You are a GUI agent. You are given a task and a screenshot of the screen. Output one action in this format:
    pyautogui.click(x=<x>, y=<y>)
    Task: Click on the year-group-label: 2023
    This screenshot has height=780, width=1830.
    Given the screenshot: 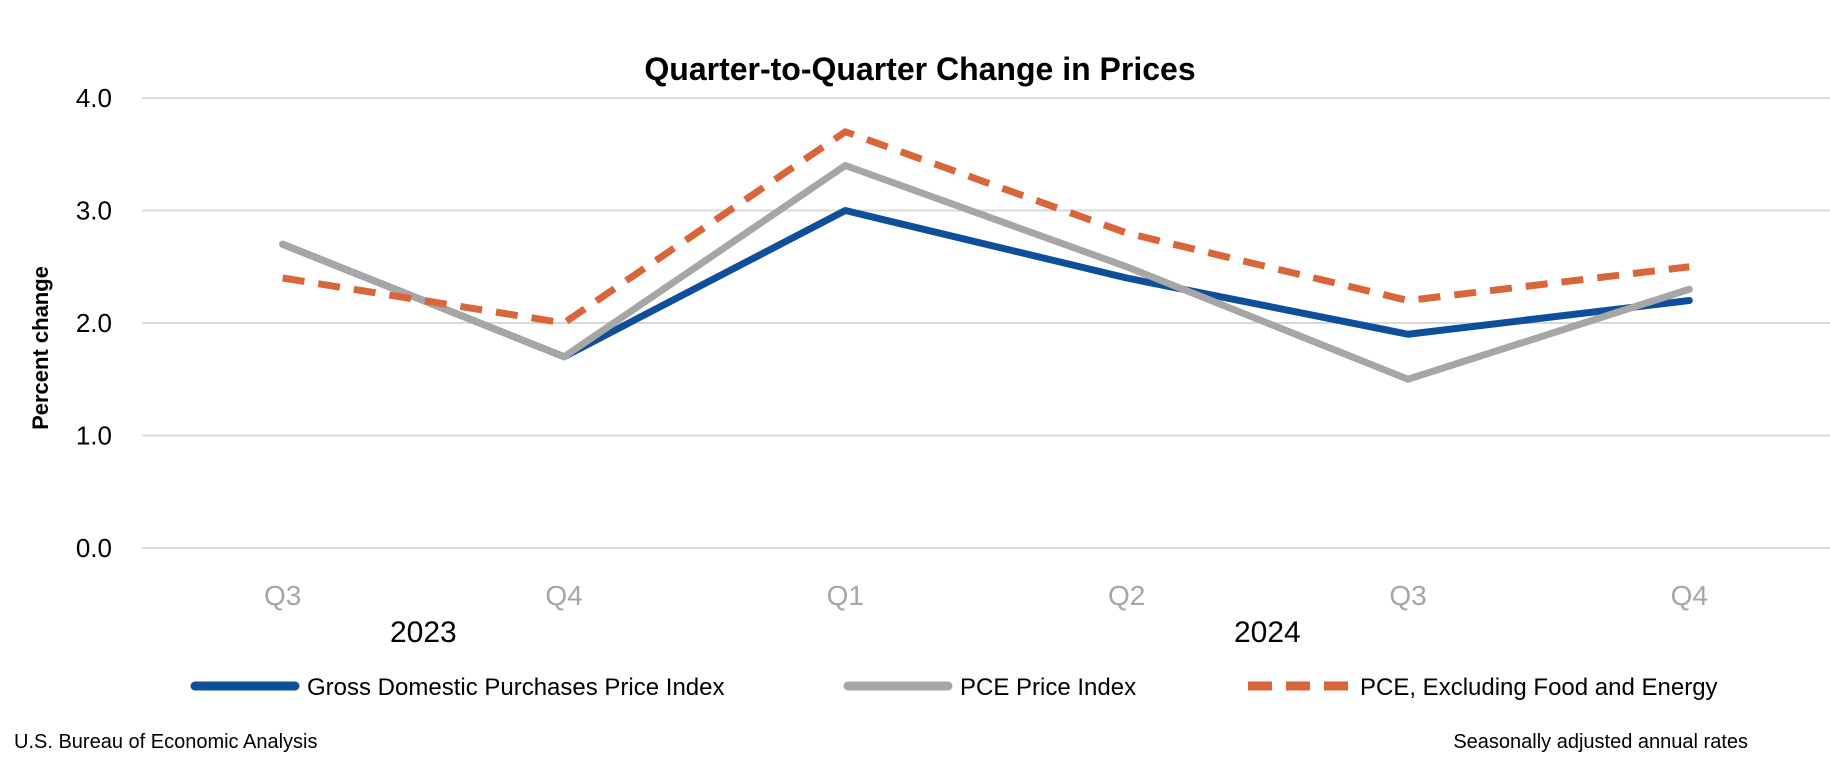 What is the action you would take?
    pyautogui.click(x=423, y=632)
    